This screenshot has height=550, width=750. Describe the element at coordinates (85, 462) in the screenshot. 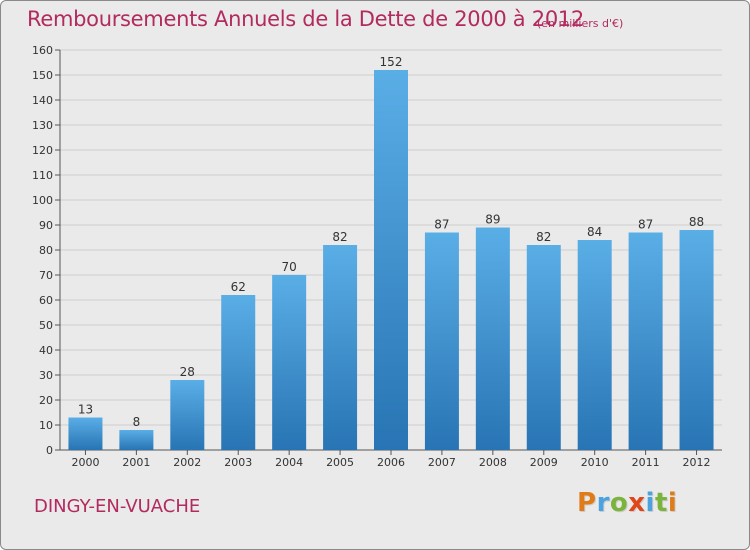

I see `x-tick-label: 2000` at that location.